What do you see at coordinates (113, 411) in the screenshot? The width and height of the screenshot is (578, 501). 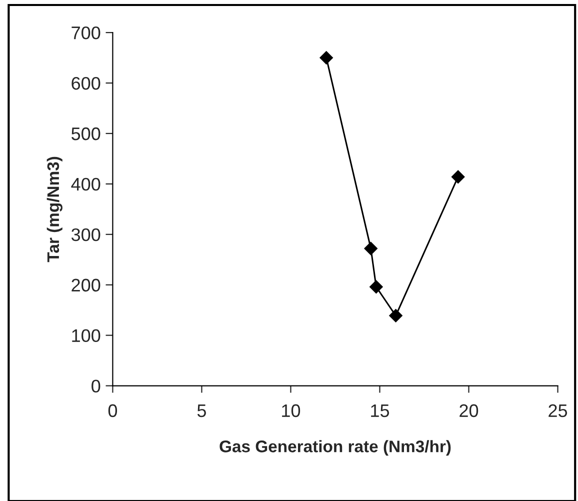 I see `x-tick-label: 0` at bounding box center [113, 411].